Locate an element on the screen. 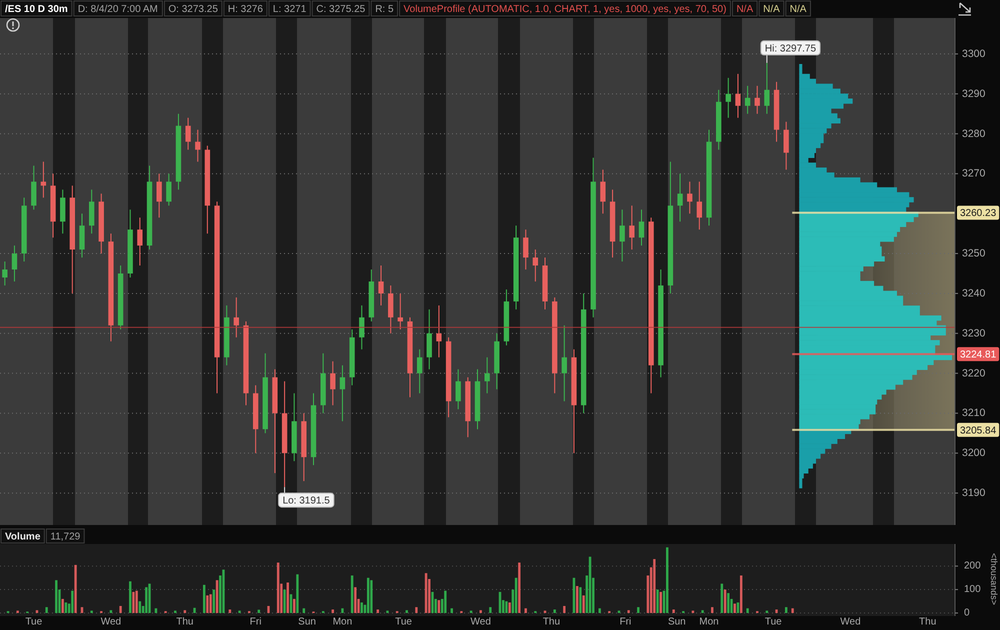 The image size is (1000, 630). annotation: Lo: 3191.5 is located at coordinates (306, 500).